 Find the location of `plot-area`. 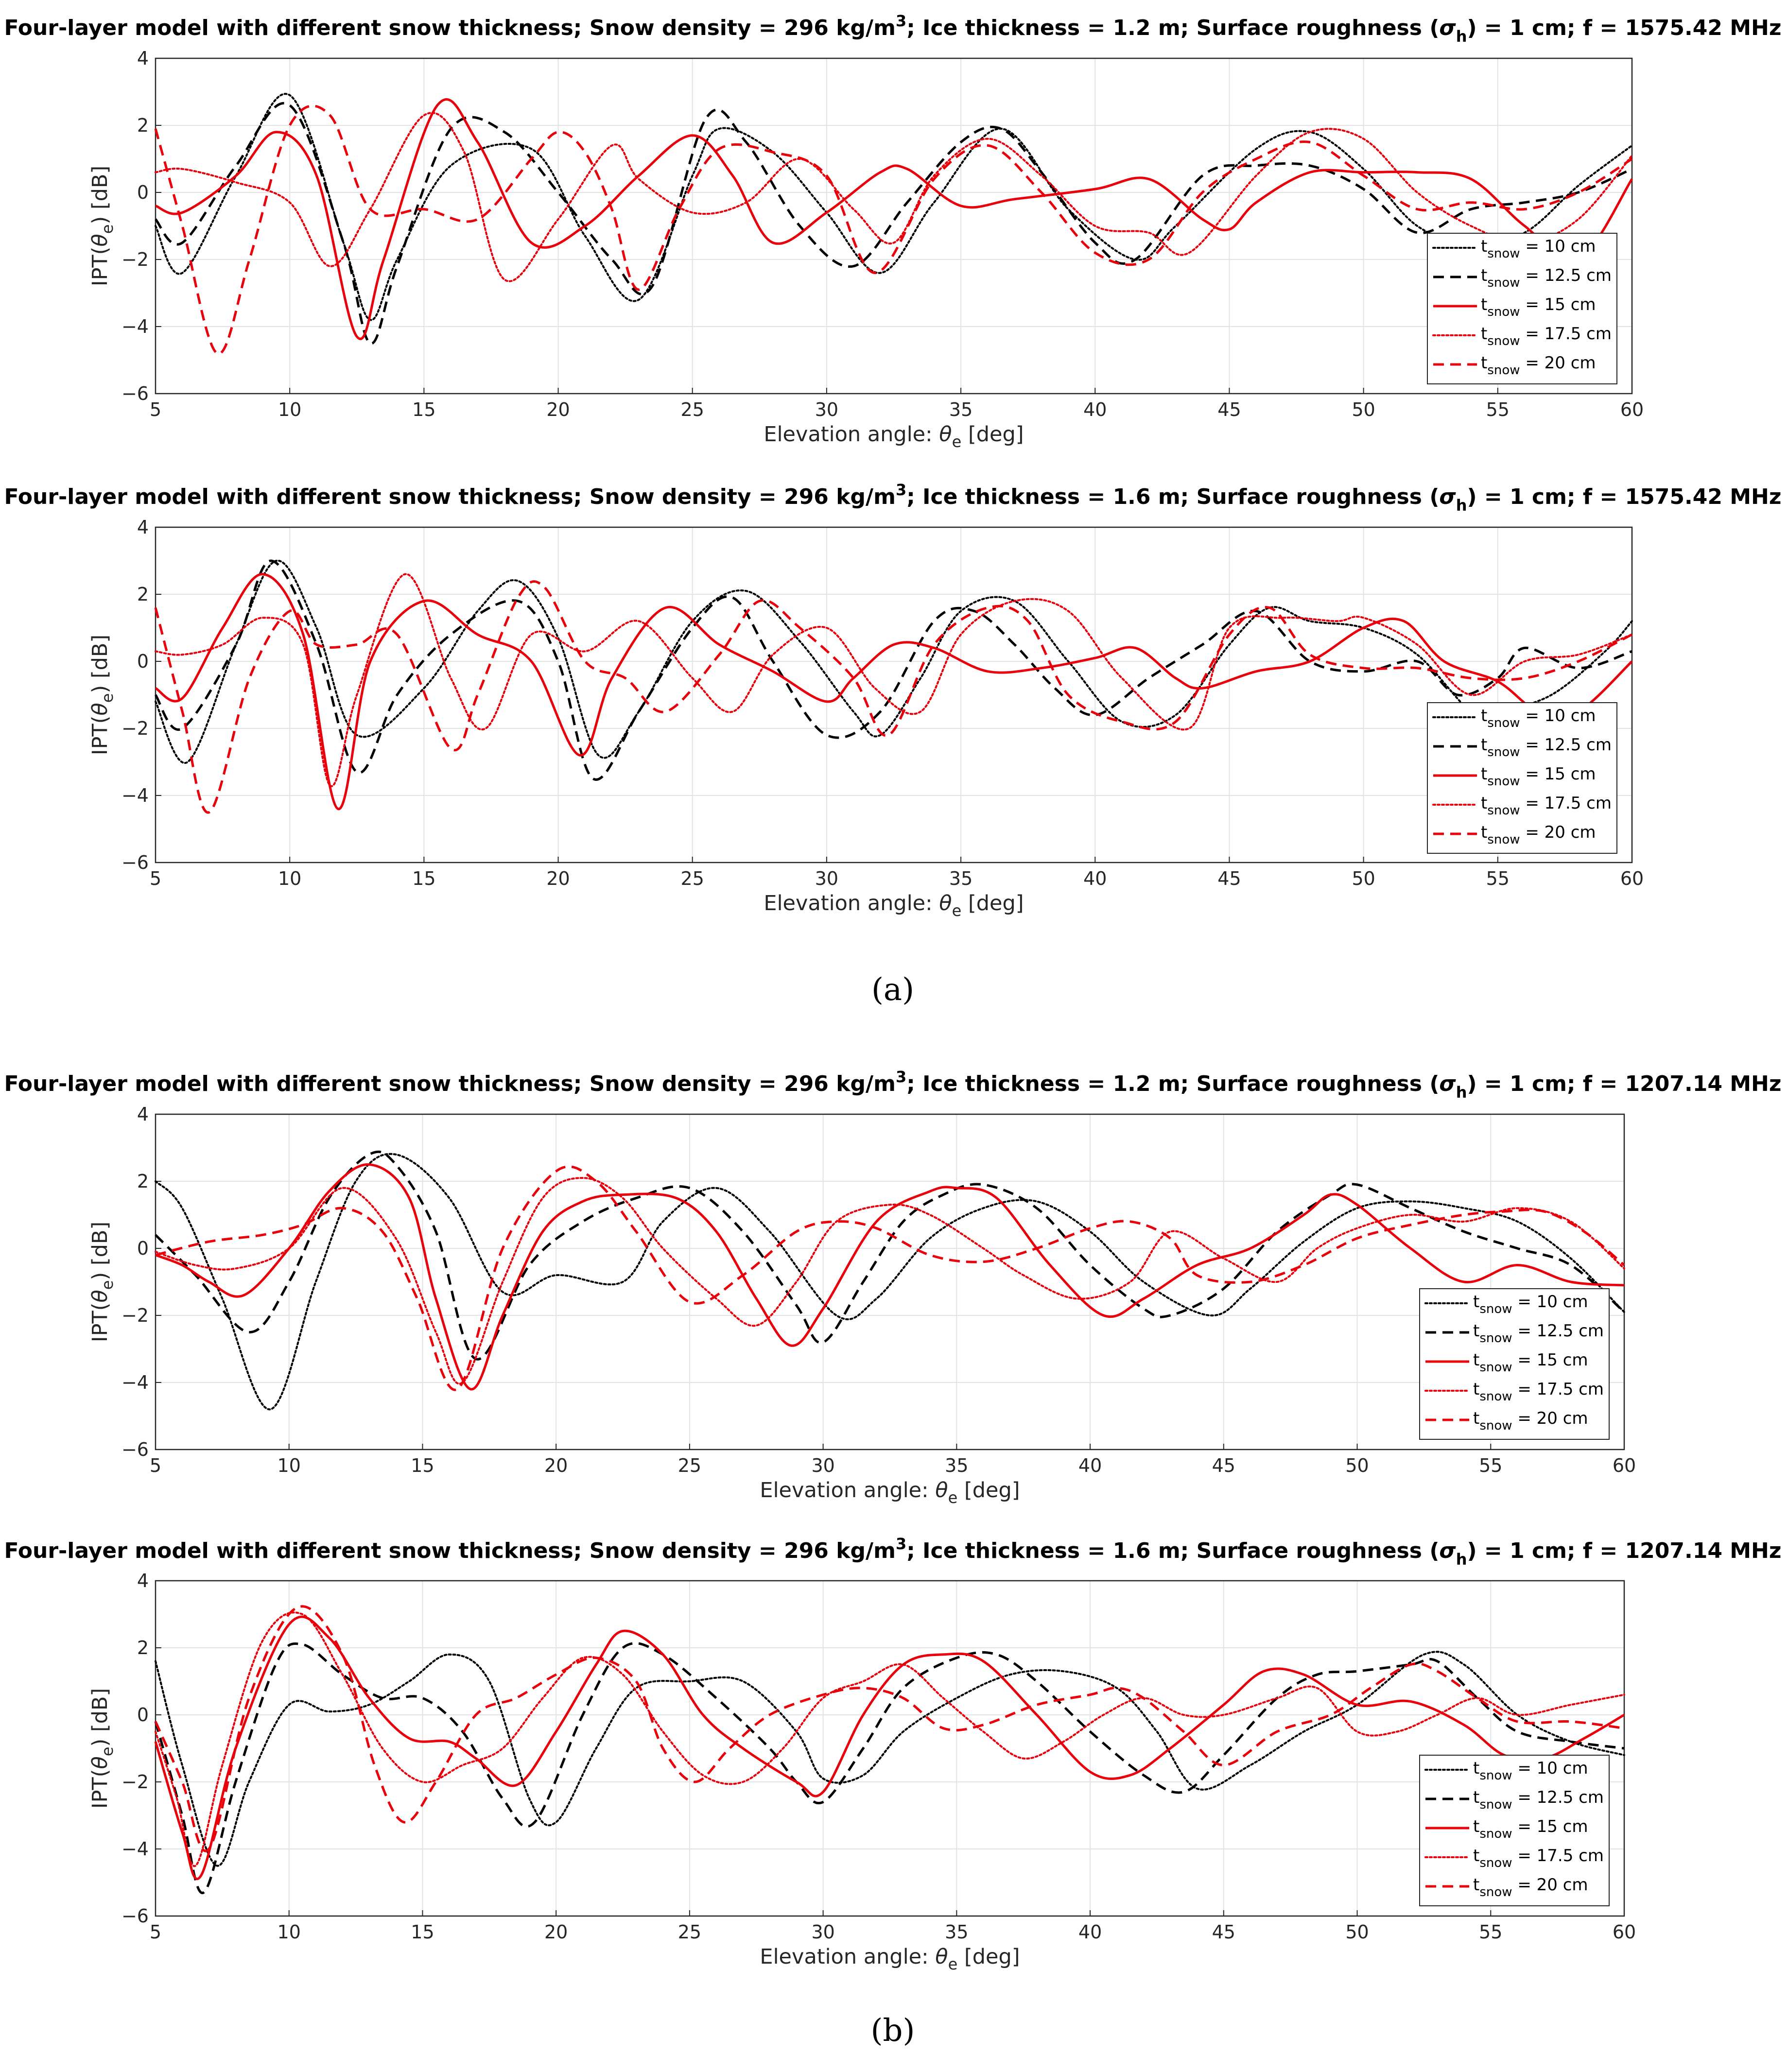

plot-area is located at coordinates (890, 1281).